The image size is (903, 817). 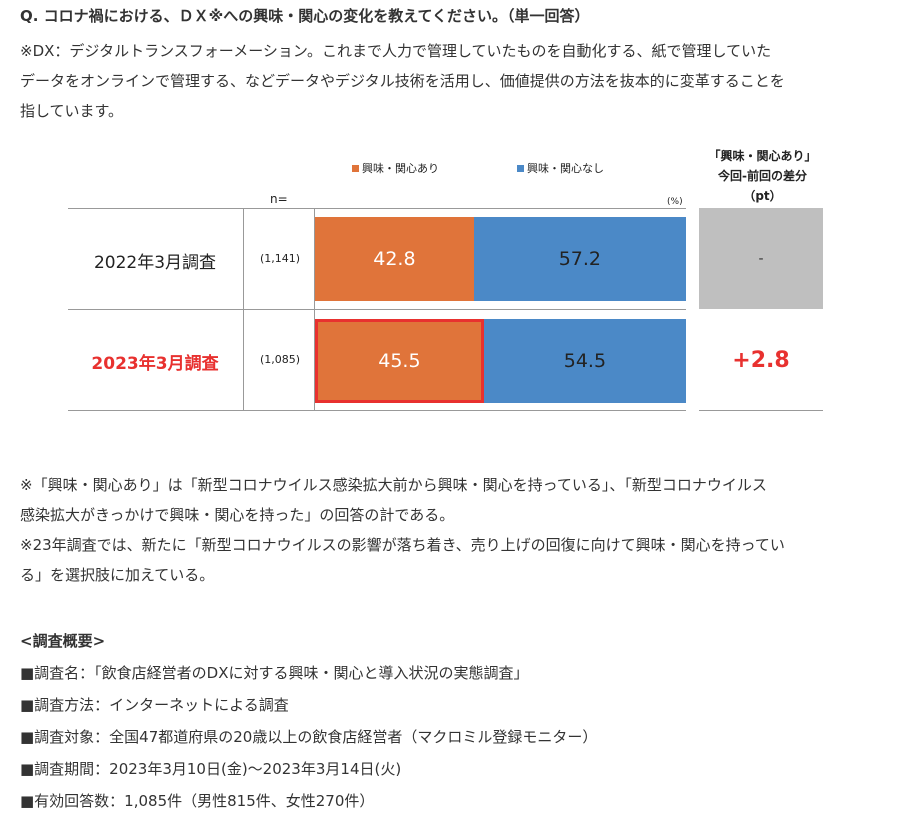 What do you see at coordinates (197, 801) in the screenshot?
I see `summary-item: ■有効回答数：1,085件（男性815件、女性270件）` at bounding box center [197, 801].